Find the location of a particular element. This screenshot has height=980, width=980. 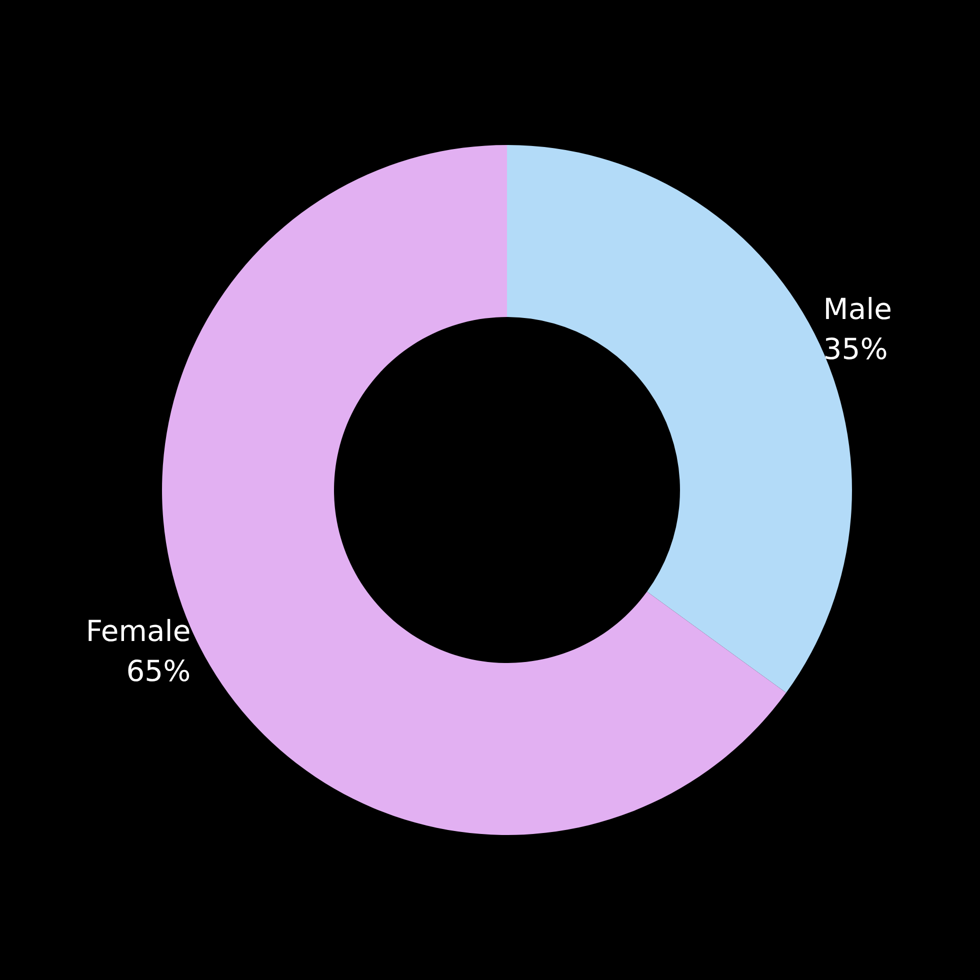

slice-label: Male is located at coordinates (857, 309).